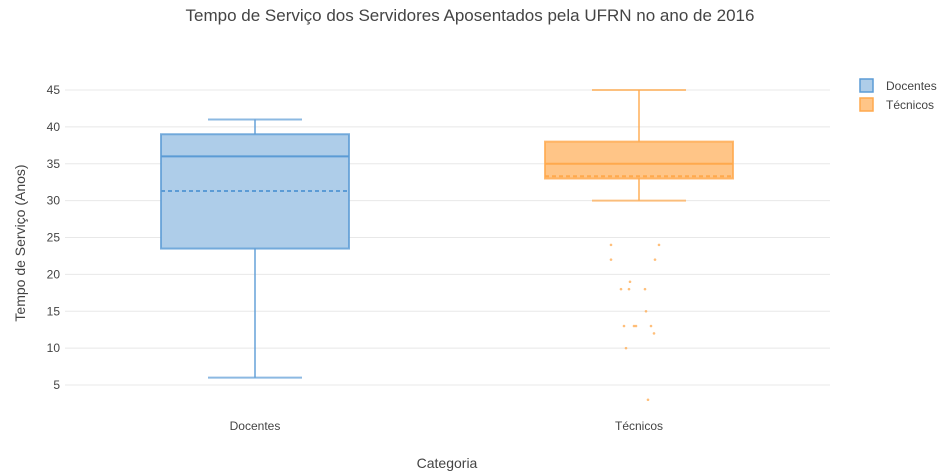  What do you see at coordinates (54, 90) in the screenshot?
I see `y-tick-label: 45` at bounding box center [54, 90].